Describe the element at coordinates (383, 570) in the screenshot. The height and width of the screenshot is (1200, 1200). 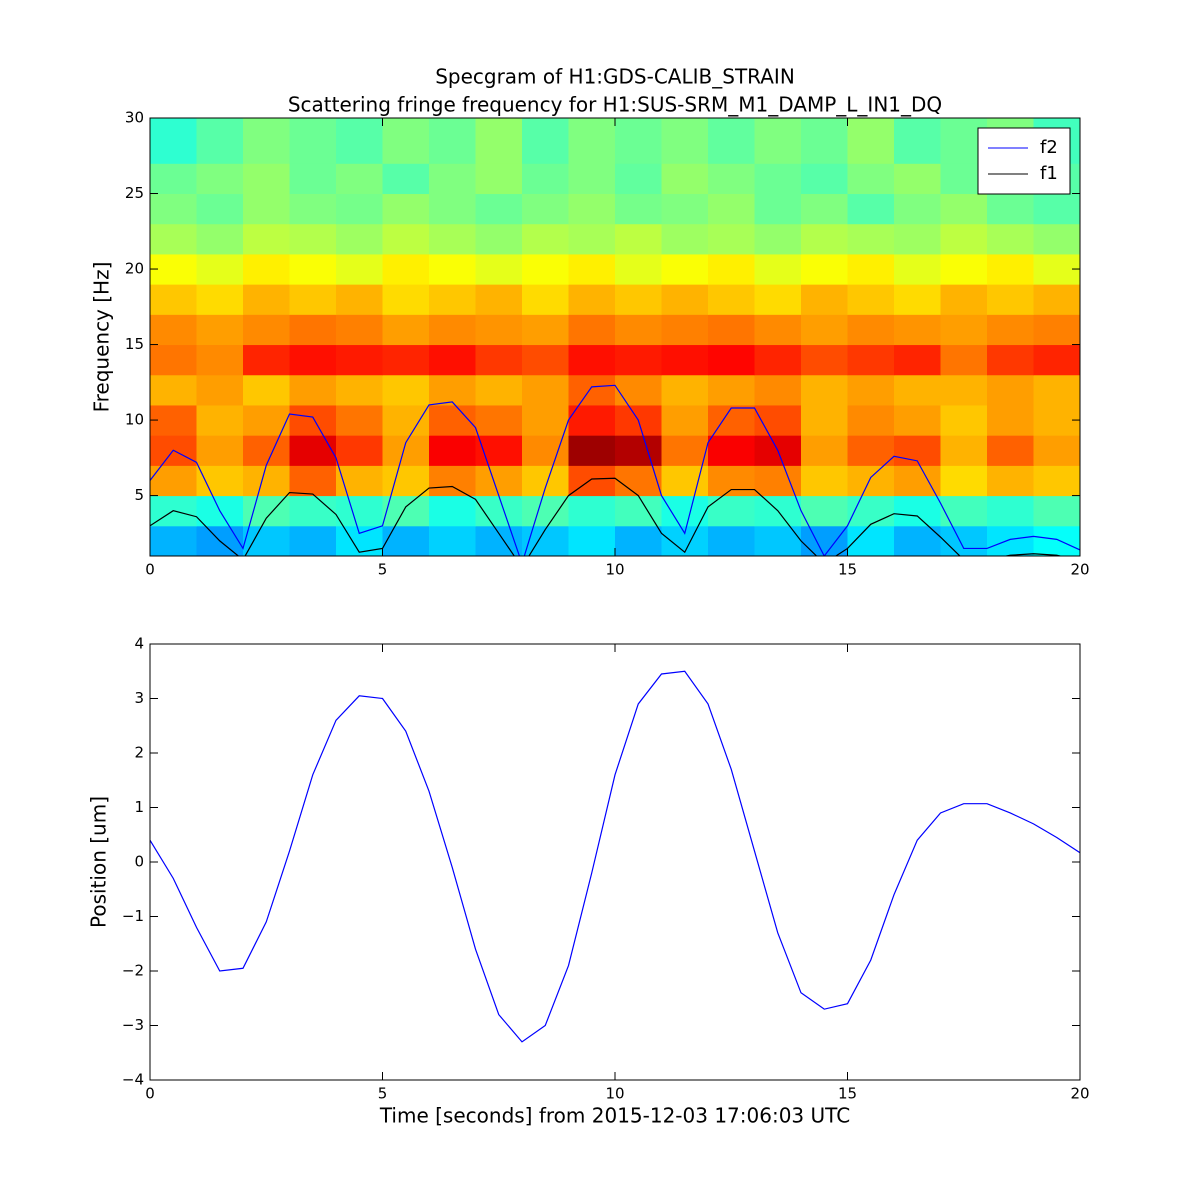
I see `x-tick-label: 5` at that location.